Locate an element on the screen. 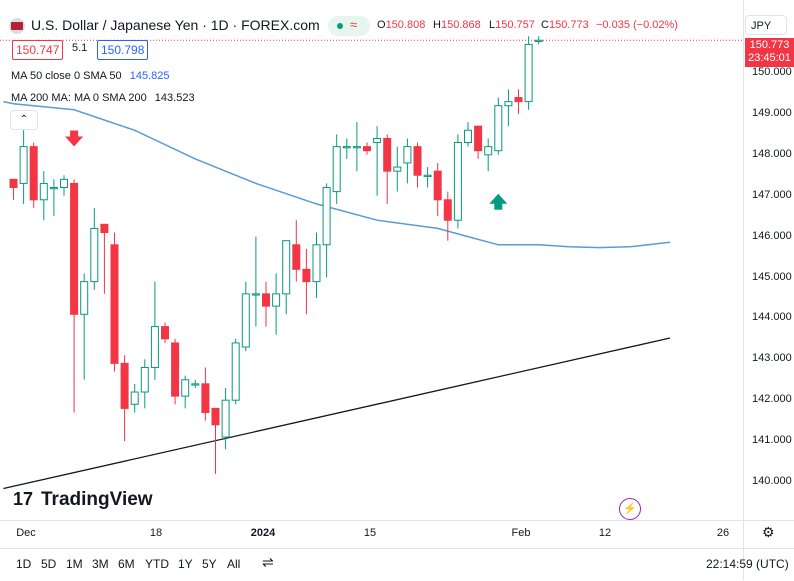 The height and width of the screenshot is (581, 794). price-tick-label: 144.000 is located at coordinates (772, 317).